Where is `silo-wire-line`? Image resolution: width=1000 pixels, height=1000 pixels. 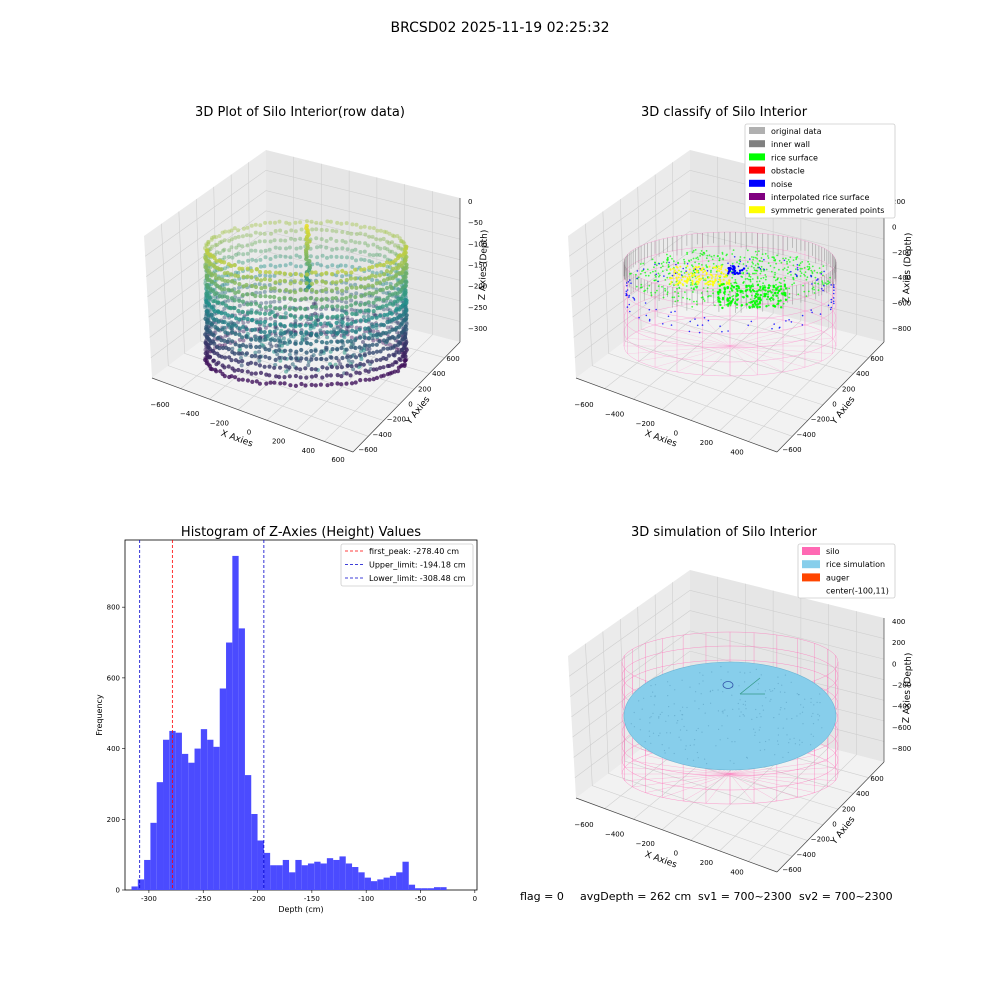
silo-wire-line is located at coordinates (772, 783).